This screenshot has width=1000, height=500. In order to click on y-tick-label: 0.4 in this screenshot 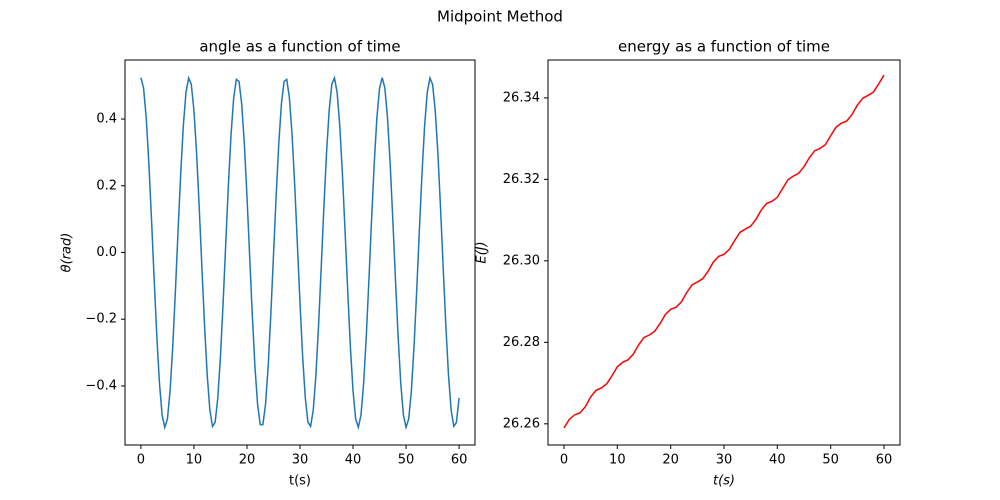, I will do `click(106, 119)`.